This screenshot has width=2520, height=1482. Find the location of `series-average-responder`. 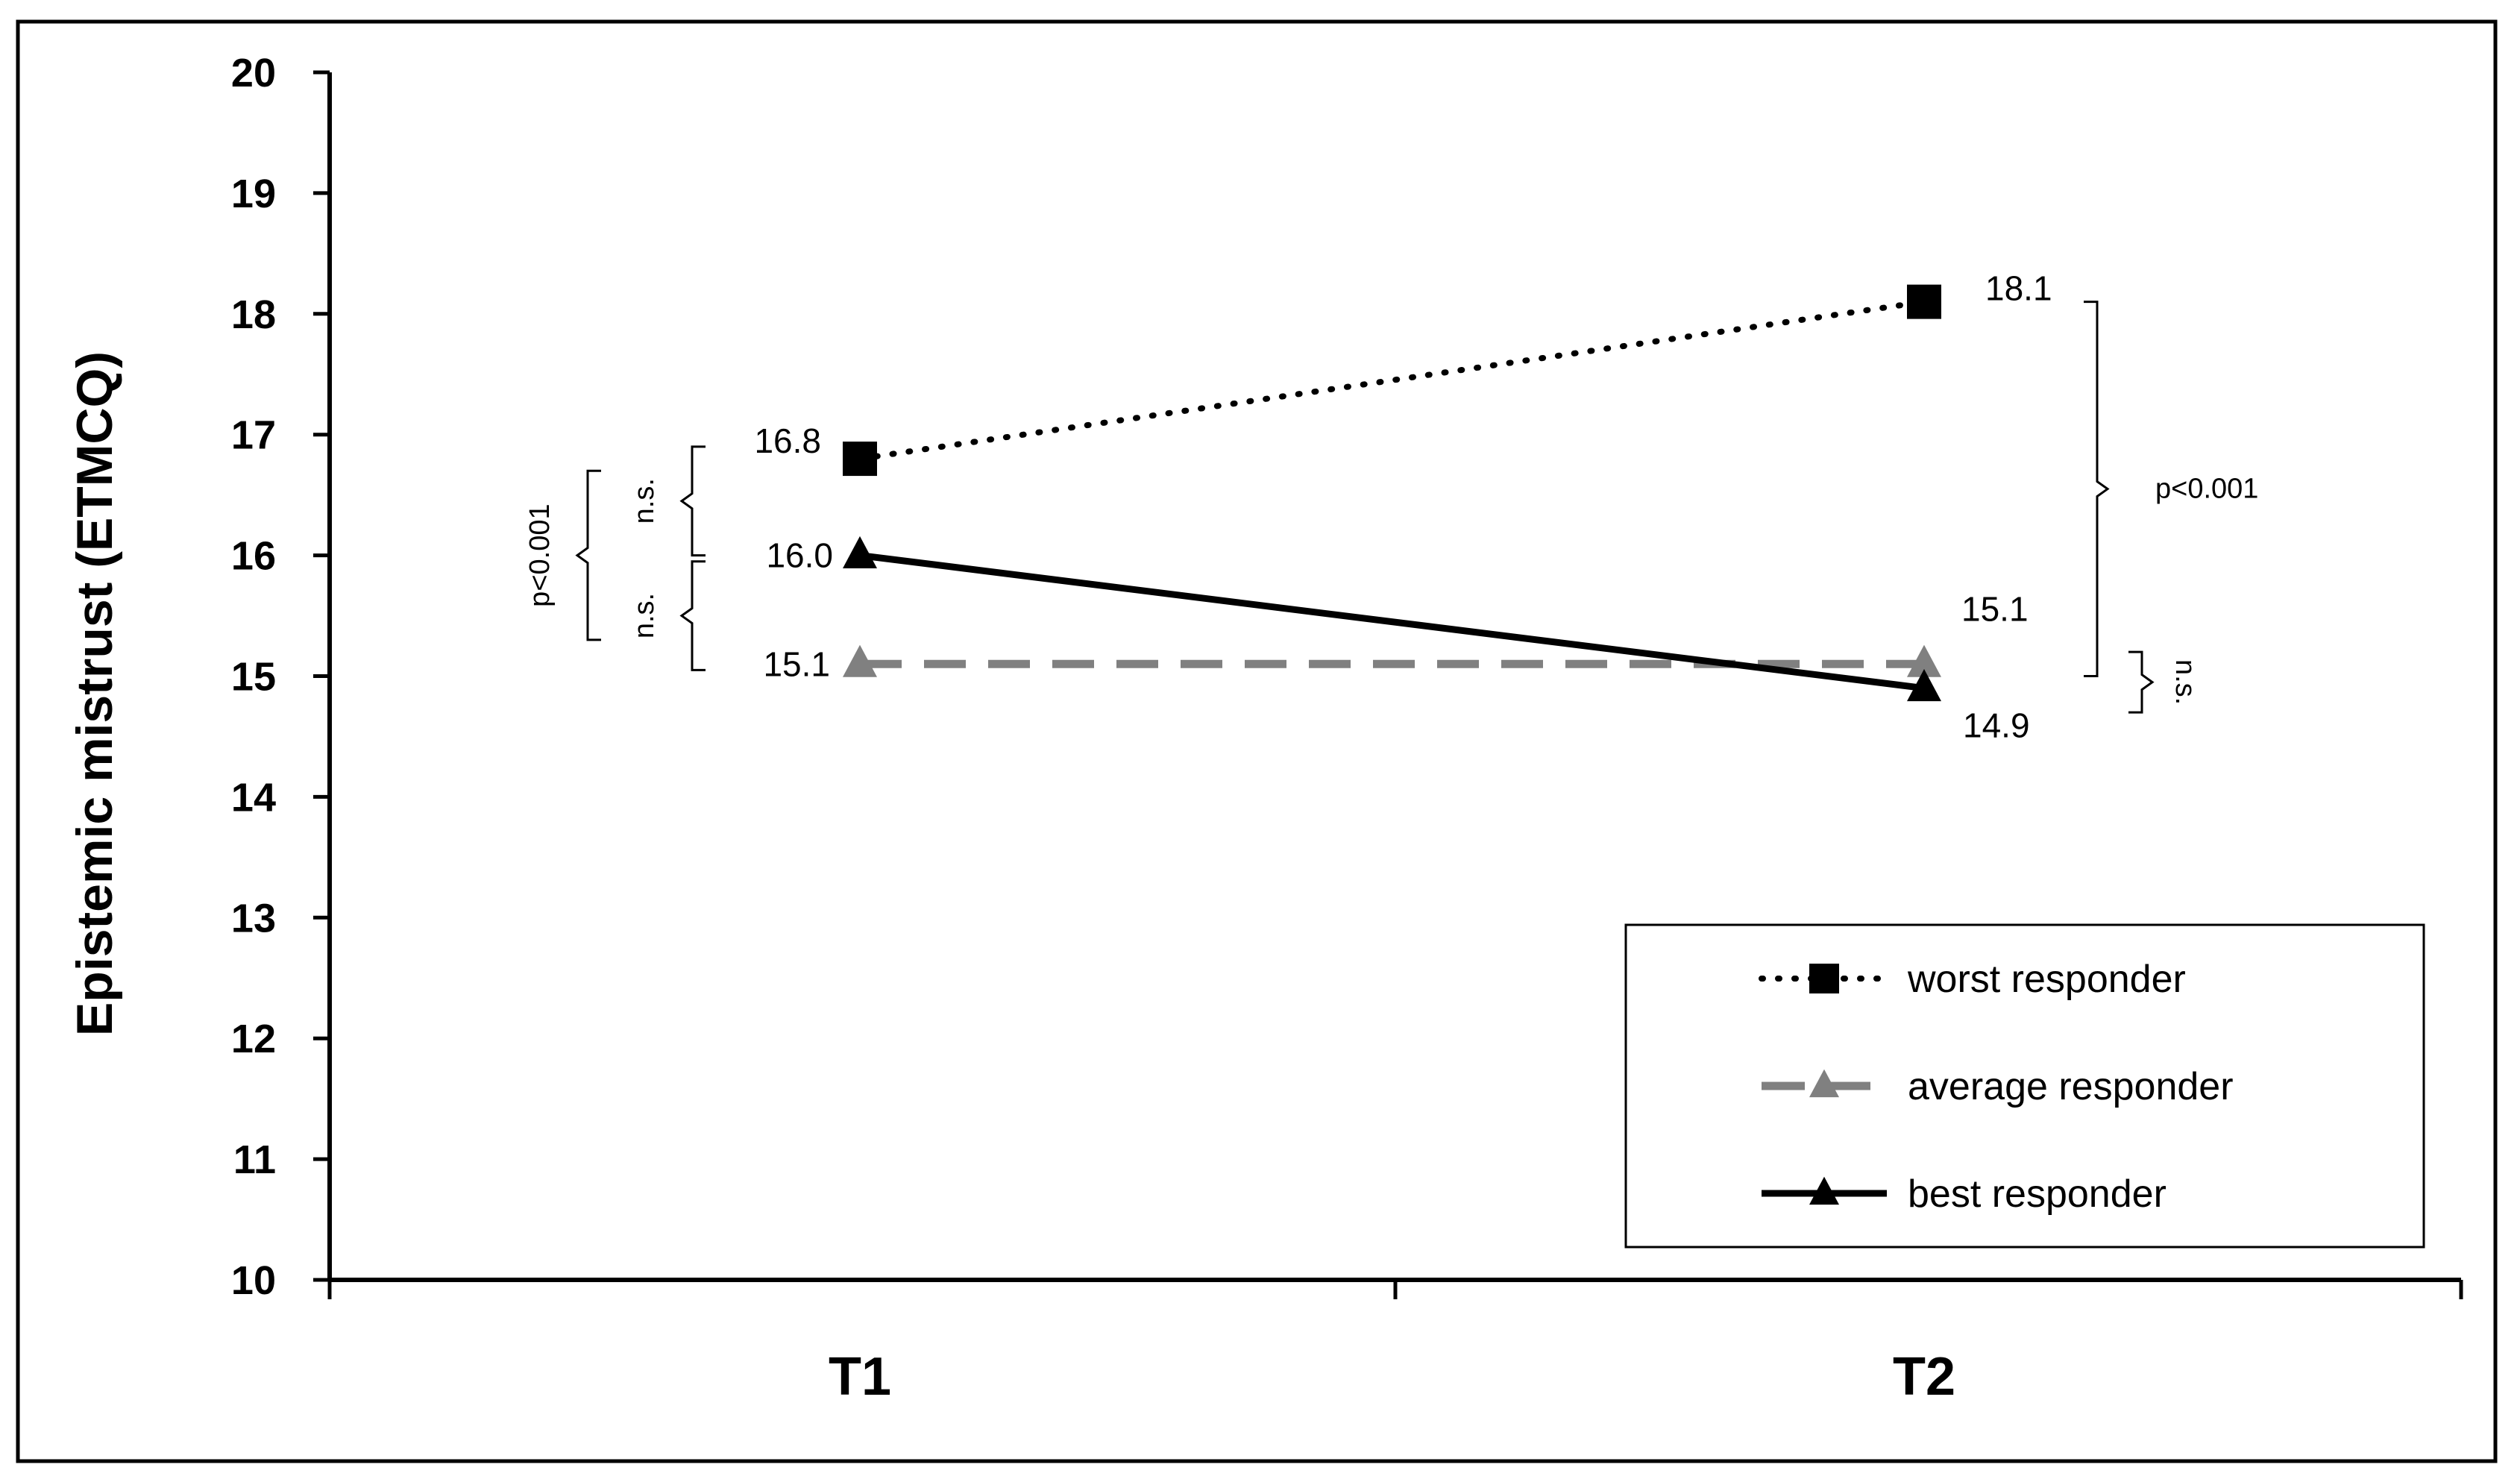

series-average-responder is located at coordinates (1392, 661).